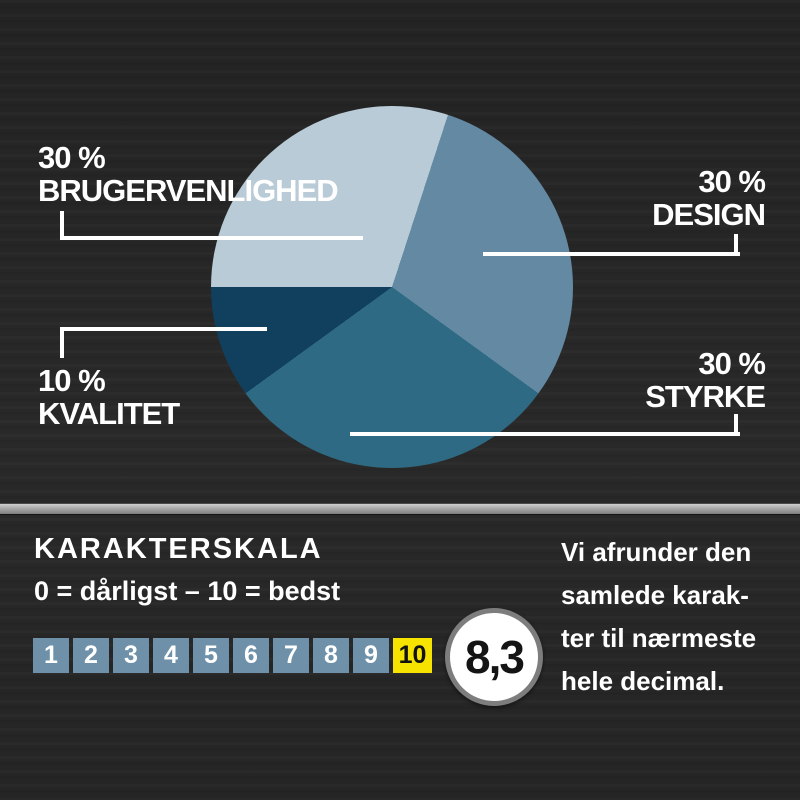 The width and height of the screenshot is (800, 800). Describe the element at coordinates (709, 214) in the screenshot. I see `callout-design-name: DESIGN` at that location.